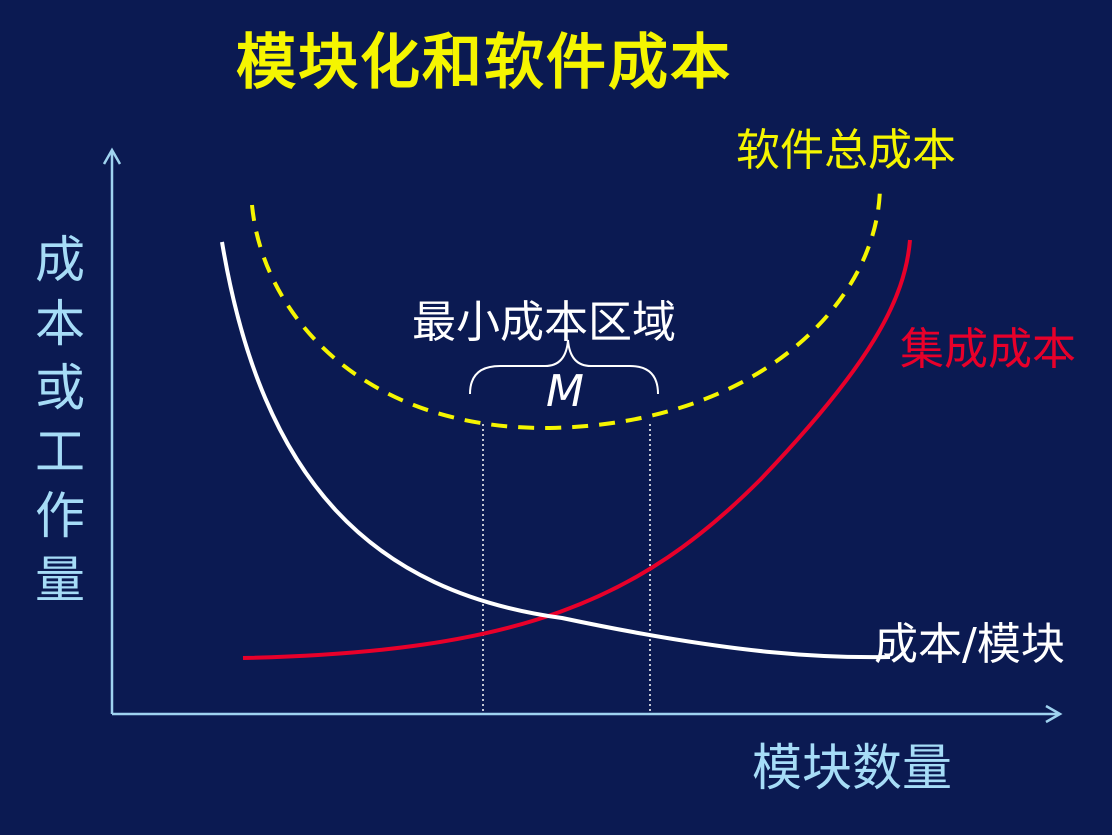 The height and width of the screenshot is (835, 1112). I want to click on y-axis-label-char: 成, so click(60, 260).